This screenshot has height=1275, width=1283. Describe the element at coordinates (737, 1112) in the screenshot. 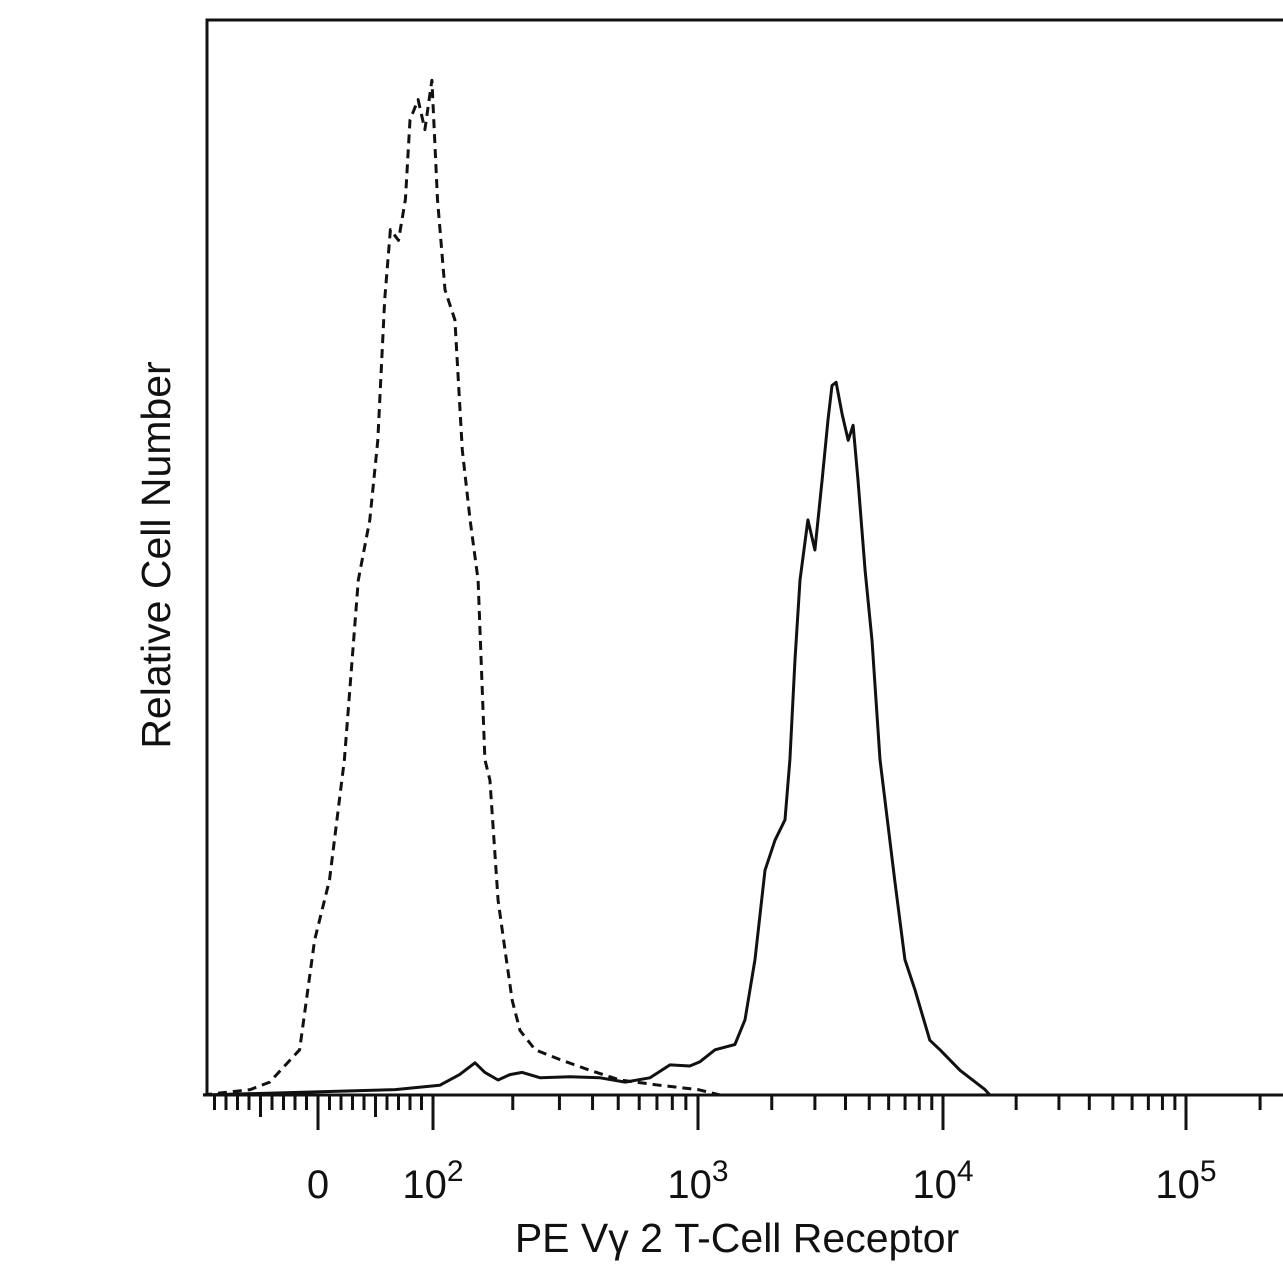

I see `x-axis-ticks` at that location.